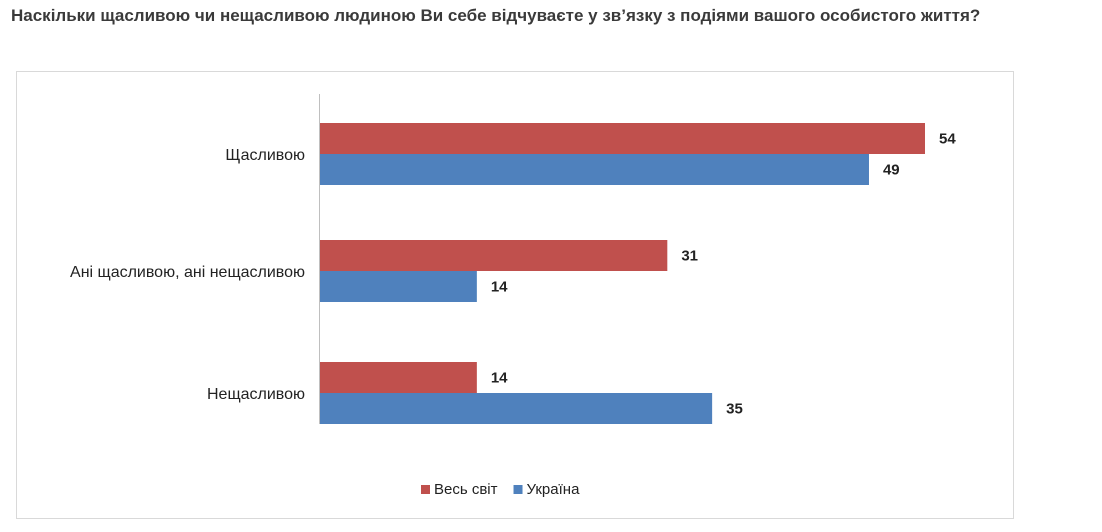  I want to click on data-label: 54, so click(947, 139).